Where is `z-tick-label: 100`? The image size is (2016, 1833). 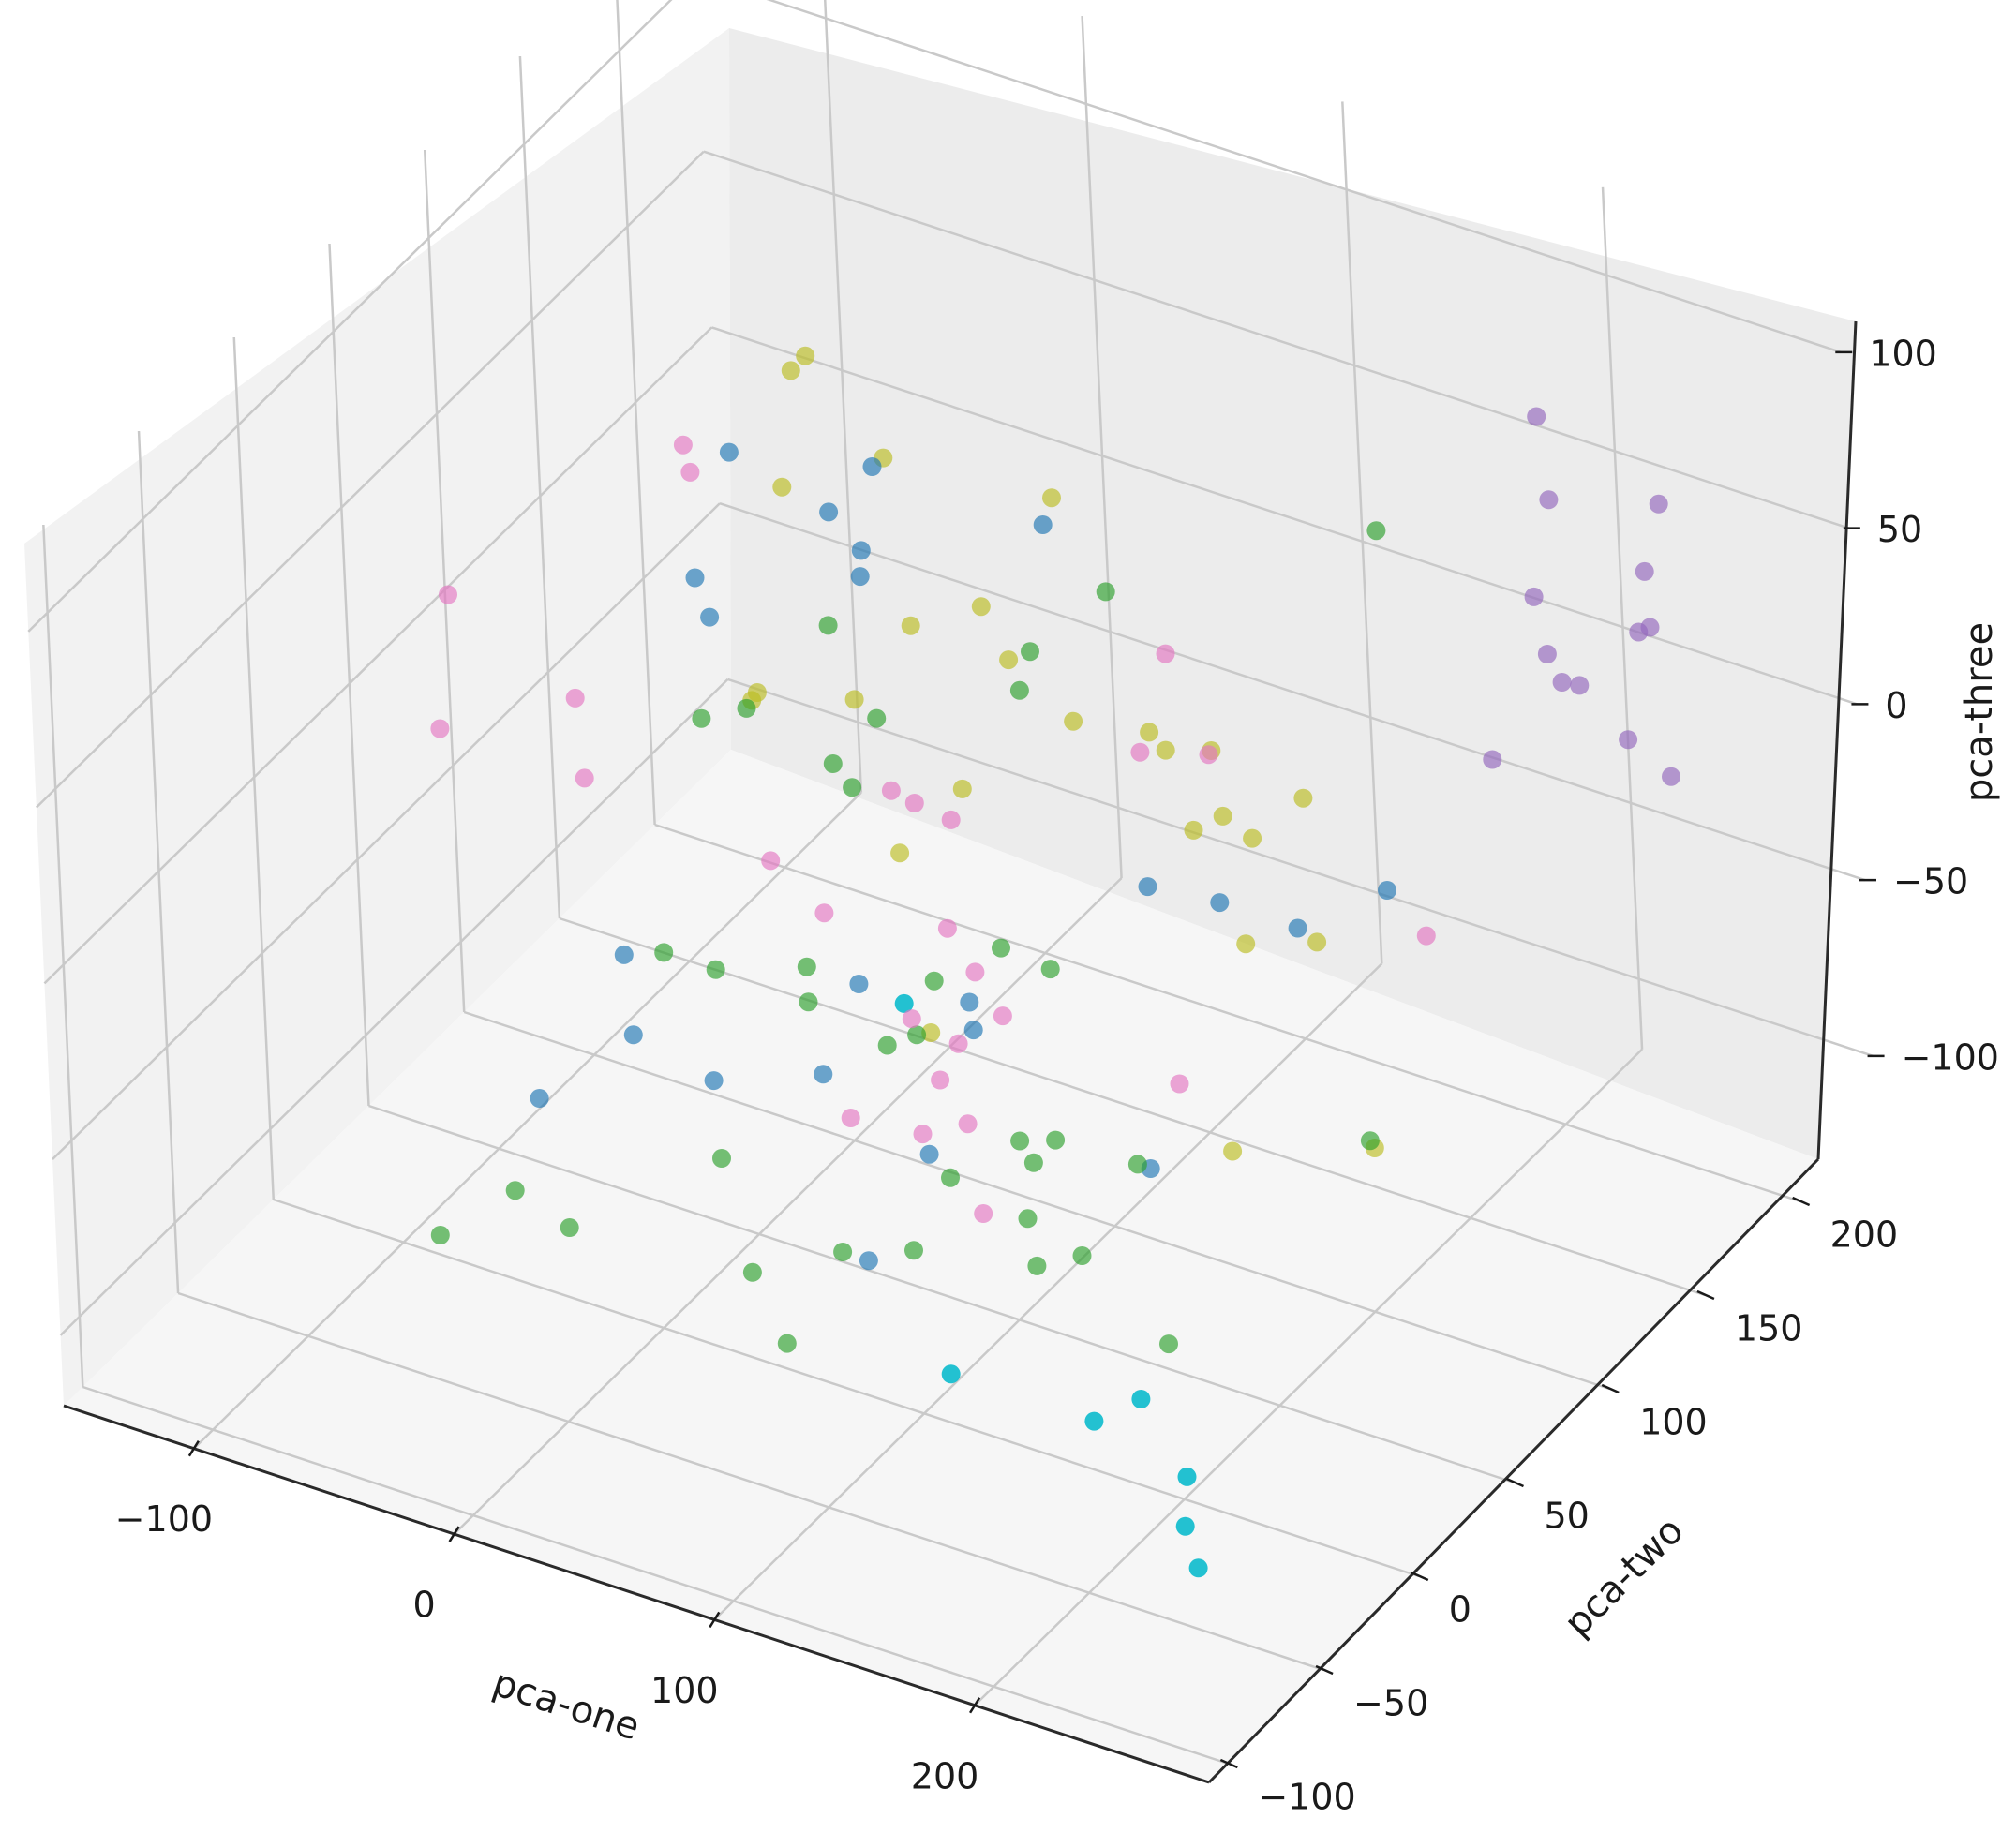
z-tick-label: 100 is located at coordinates (1903, 353).